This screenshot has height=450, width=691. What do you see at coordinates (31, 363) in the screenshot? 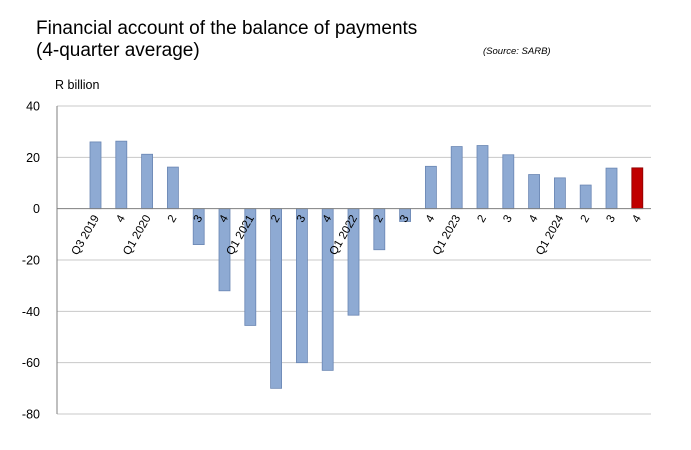
I see `y-tick-label: -60` at bounding box center [31, 363].